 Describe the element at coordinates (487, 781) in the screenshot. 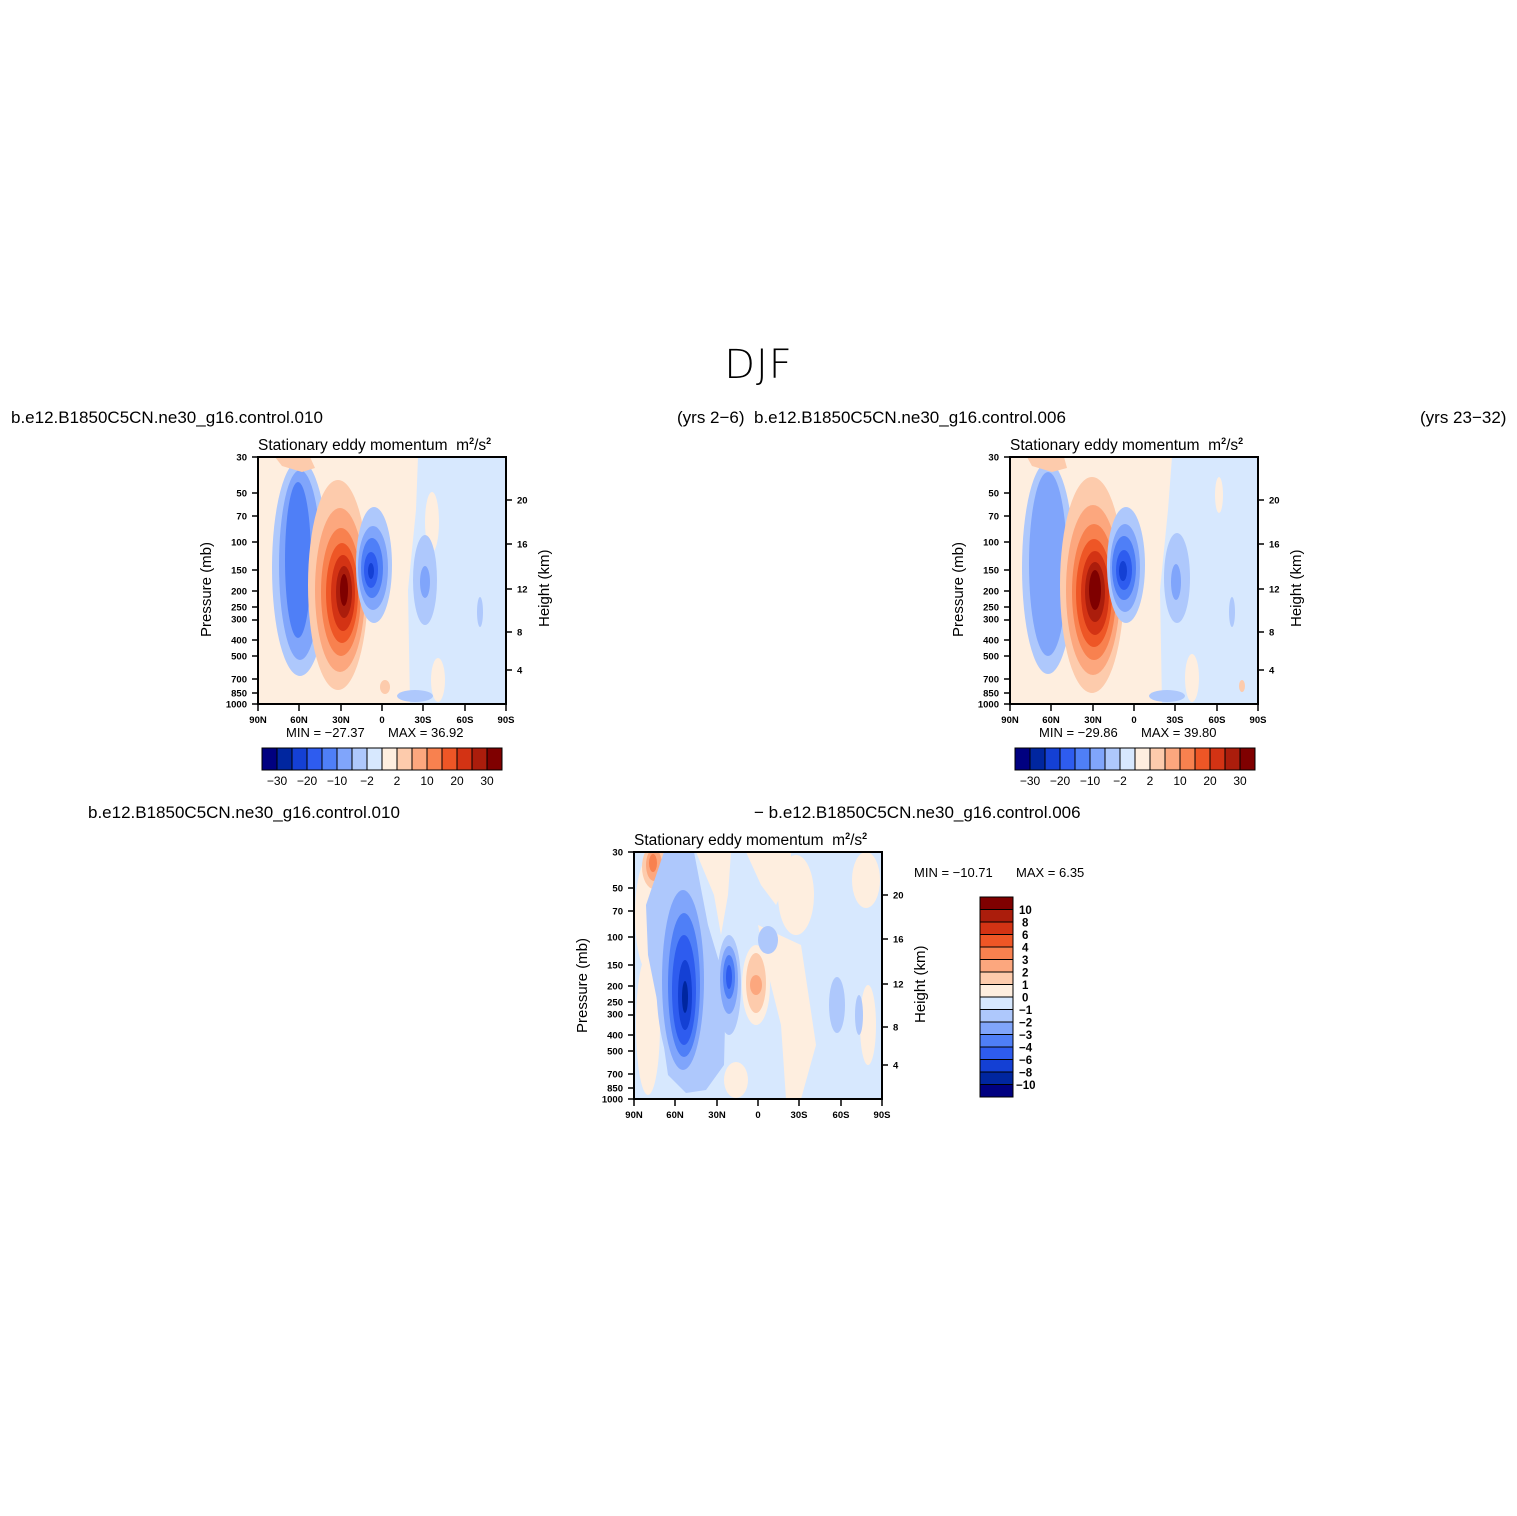

I see `colorbar-label: 30` at that location.